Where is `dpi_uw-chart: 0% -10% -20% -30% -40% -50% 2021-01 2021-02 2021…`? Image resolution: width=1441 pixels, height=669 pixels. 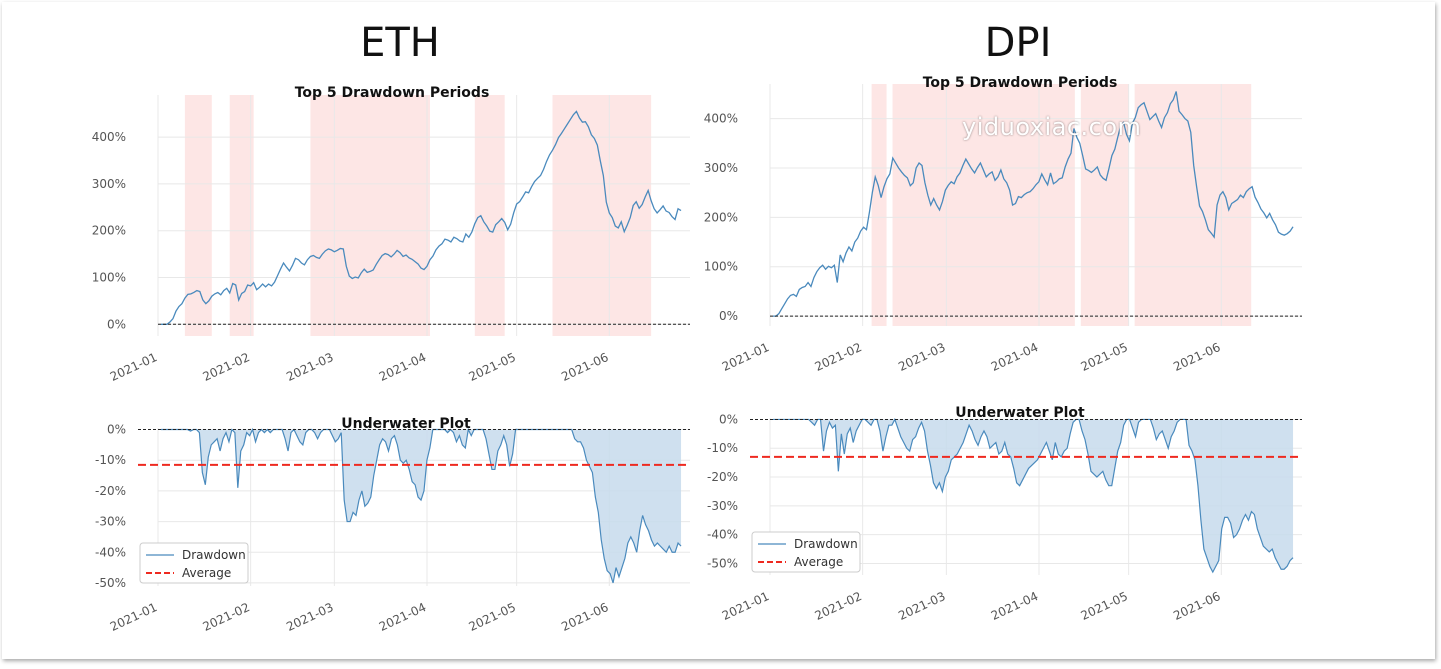
dpi_uw-chart: 0% -10% -20% -30% -40% -50% 2021-01 2021-02 2021… is located at coordinates (1004, 514).